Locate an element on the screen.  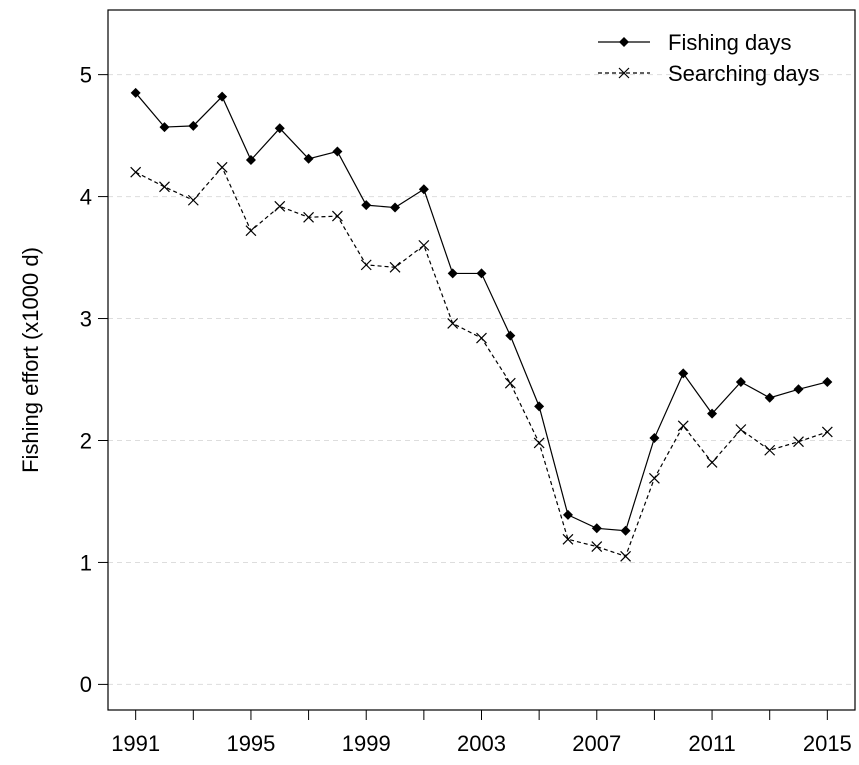
x-tick-label: 2007 is located at coordinates (596, 743).